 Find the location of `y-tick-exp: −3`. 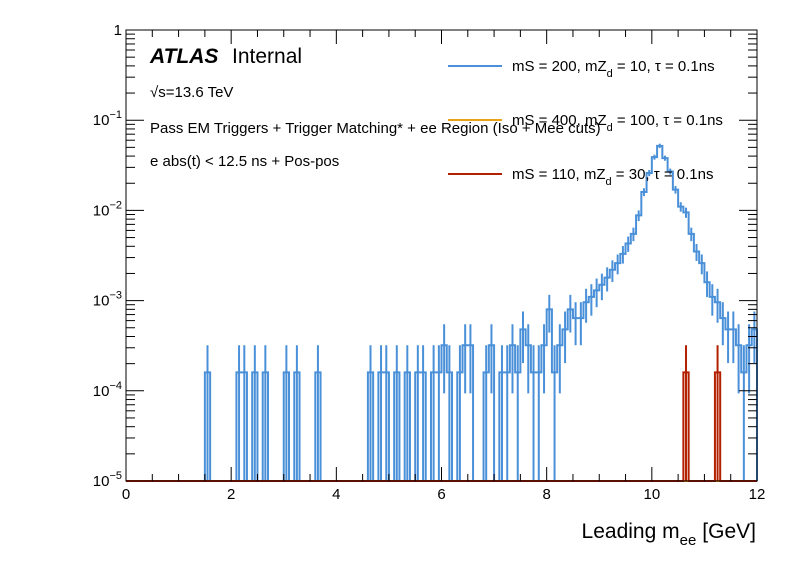

y-tick-exp: −3 is located at coordinates (115, 296).